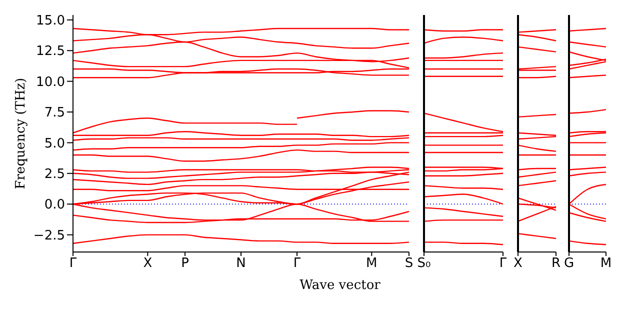 This screenshot has width=628, height=310. I want to click on y-tick-label: 0.0, so click(54, 205).